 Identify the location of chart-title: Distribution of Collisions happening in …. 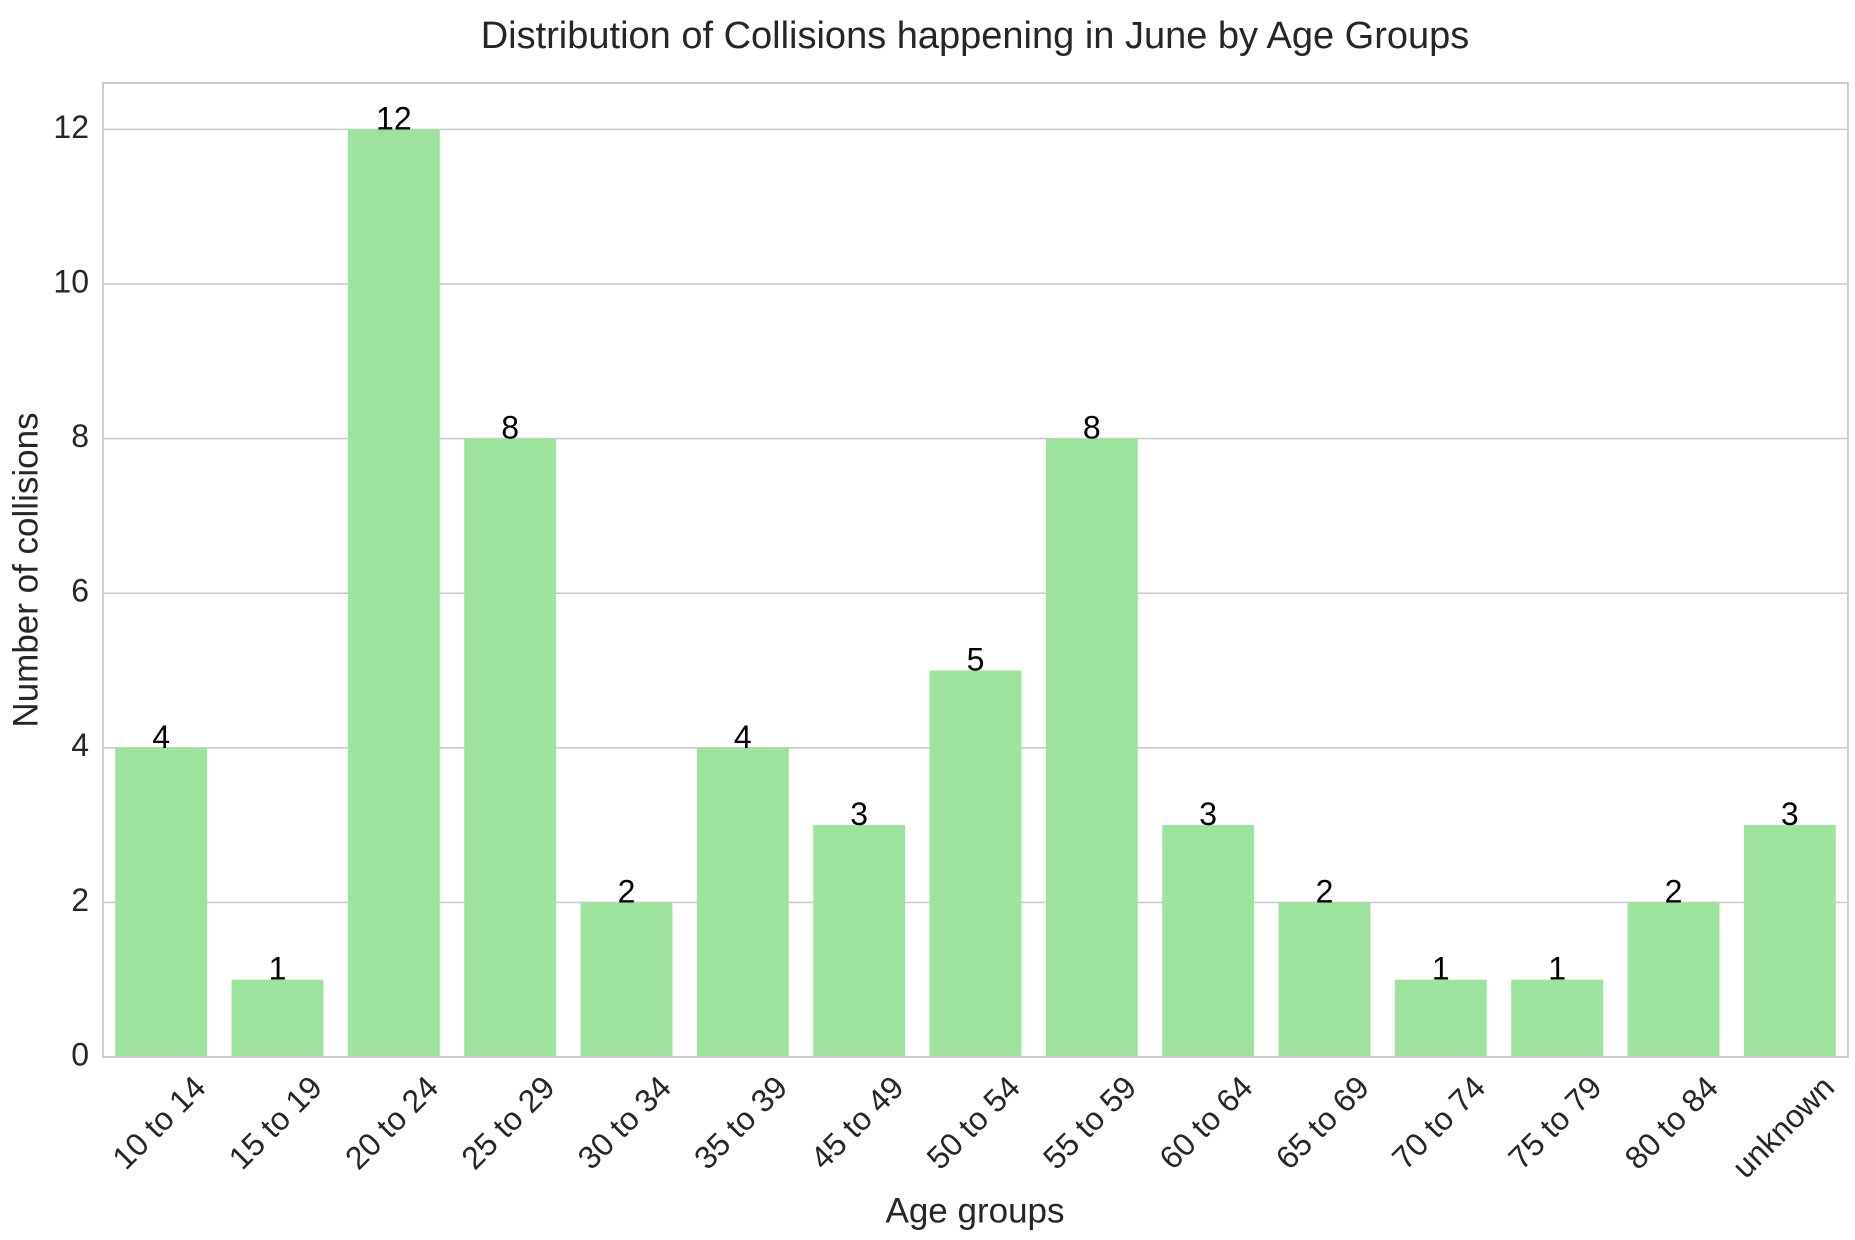
(975, 36).